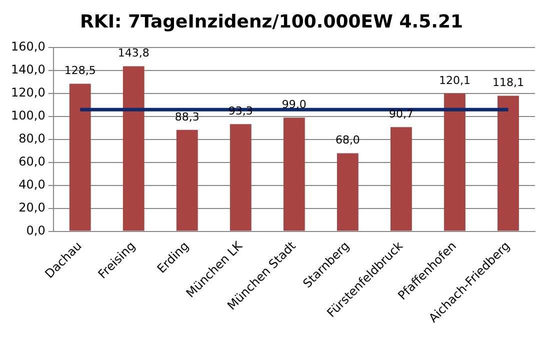  I want to click on y-tick-label: 20,0, so click(32, 207).